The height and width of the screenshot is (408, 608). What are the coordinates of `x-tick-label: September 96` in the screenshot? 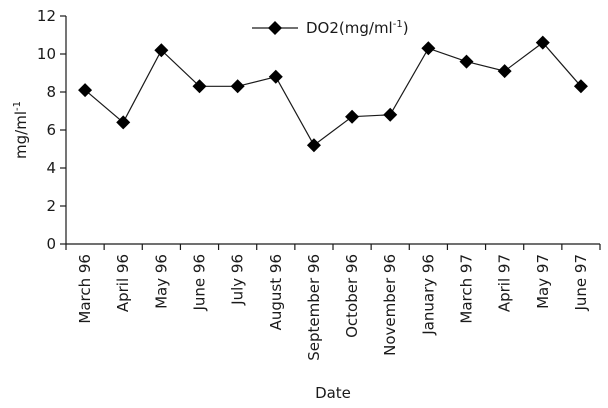 It's located at (314, 307).